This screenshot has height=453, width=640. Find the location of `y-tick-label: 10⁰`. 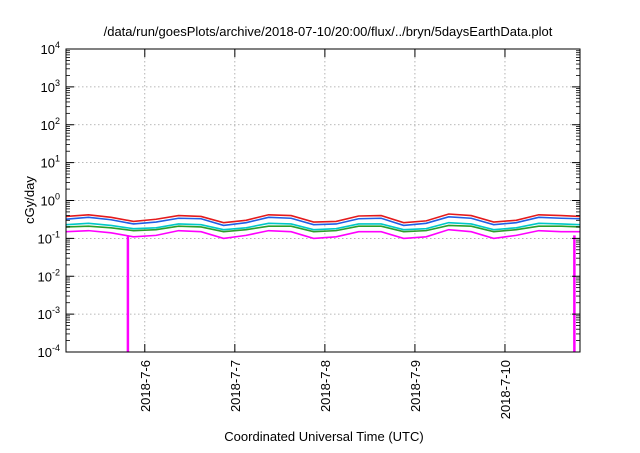

y-tick-label: 10⁰ is located at coordinates (50, 200).